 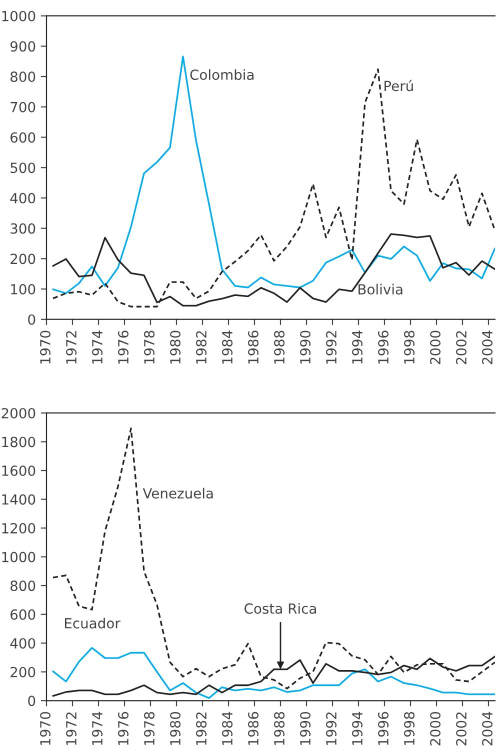 What do you see at coordinates (23, 46) in the screenshot?
I see `y-tick-label: 900` at bounding box center [23, 46].